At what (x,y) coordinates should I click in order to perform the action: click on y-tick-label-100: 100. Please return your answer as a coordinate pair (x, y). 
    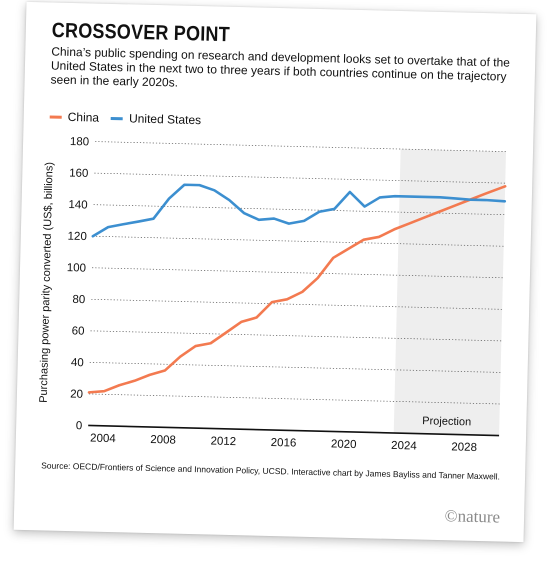
    Looking at the image, I should click on (76, 268).